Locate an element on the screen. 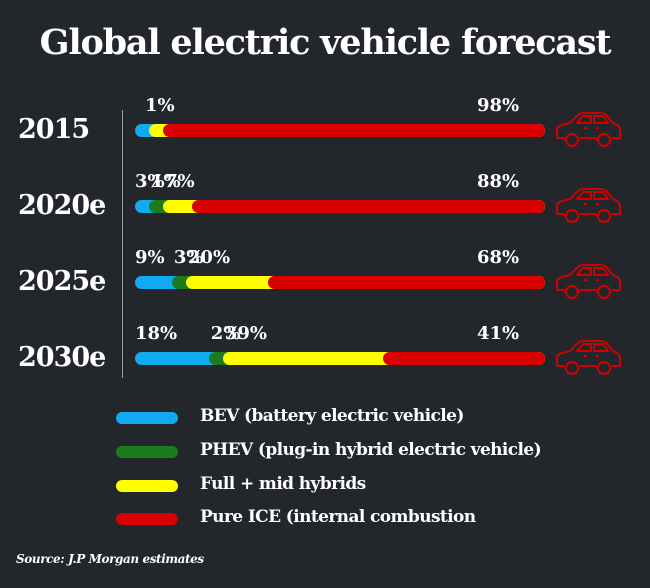 This screenshot has width=650, height=588. data-label: 98% is located at coordinates (498, 105).